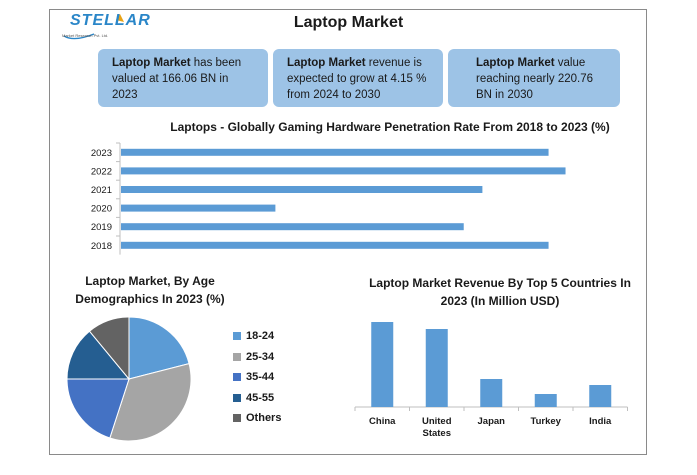 The width and height of the screenshot is (697, 475). What do you see at coordinates (110, 20) in the screenshot?
I see `logo-text: STELLAR` at bounding box center [110, 20].